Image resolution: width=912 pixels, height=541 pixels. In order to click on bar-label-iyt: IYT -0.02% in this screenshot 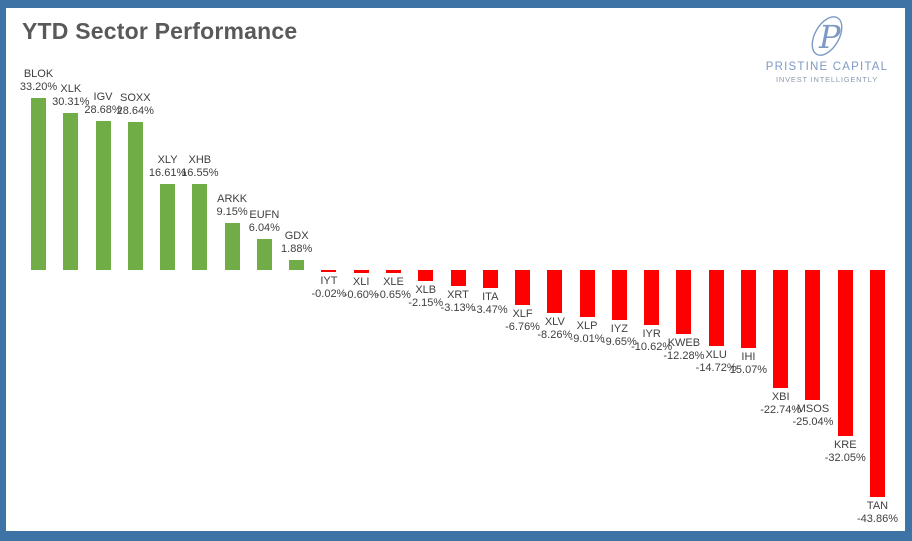, I will do `click(329, 288)`.